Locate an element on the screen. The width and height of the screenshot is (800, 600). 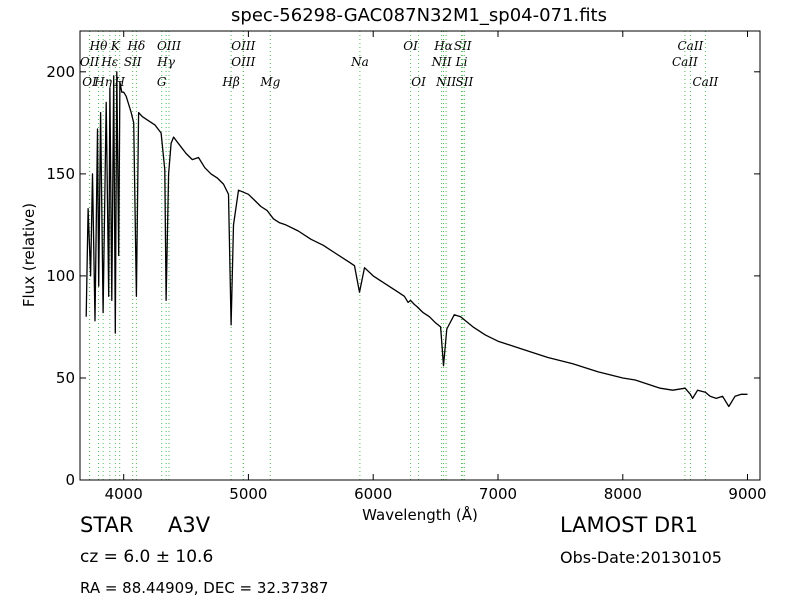
line-marker-label-27: CaII is located at coordinates (705, 82).